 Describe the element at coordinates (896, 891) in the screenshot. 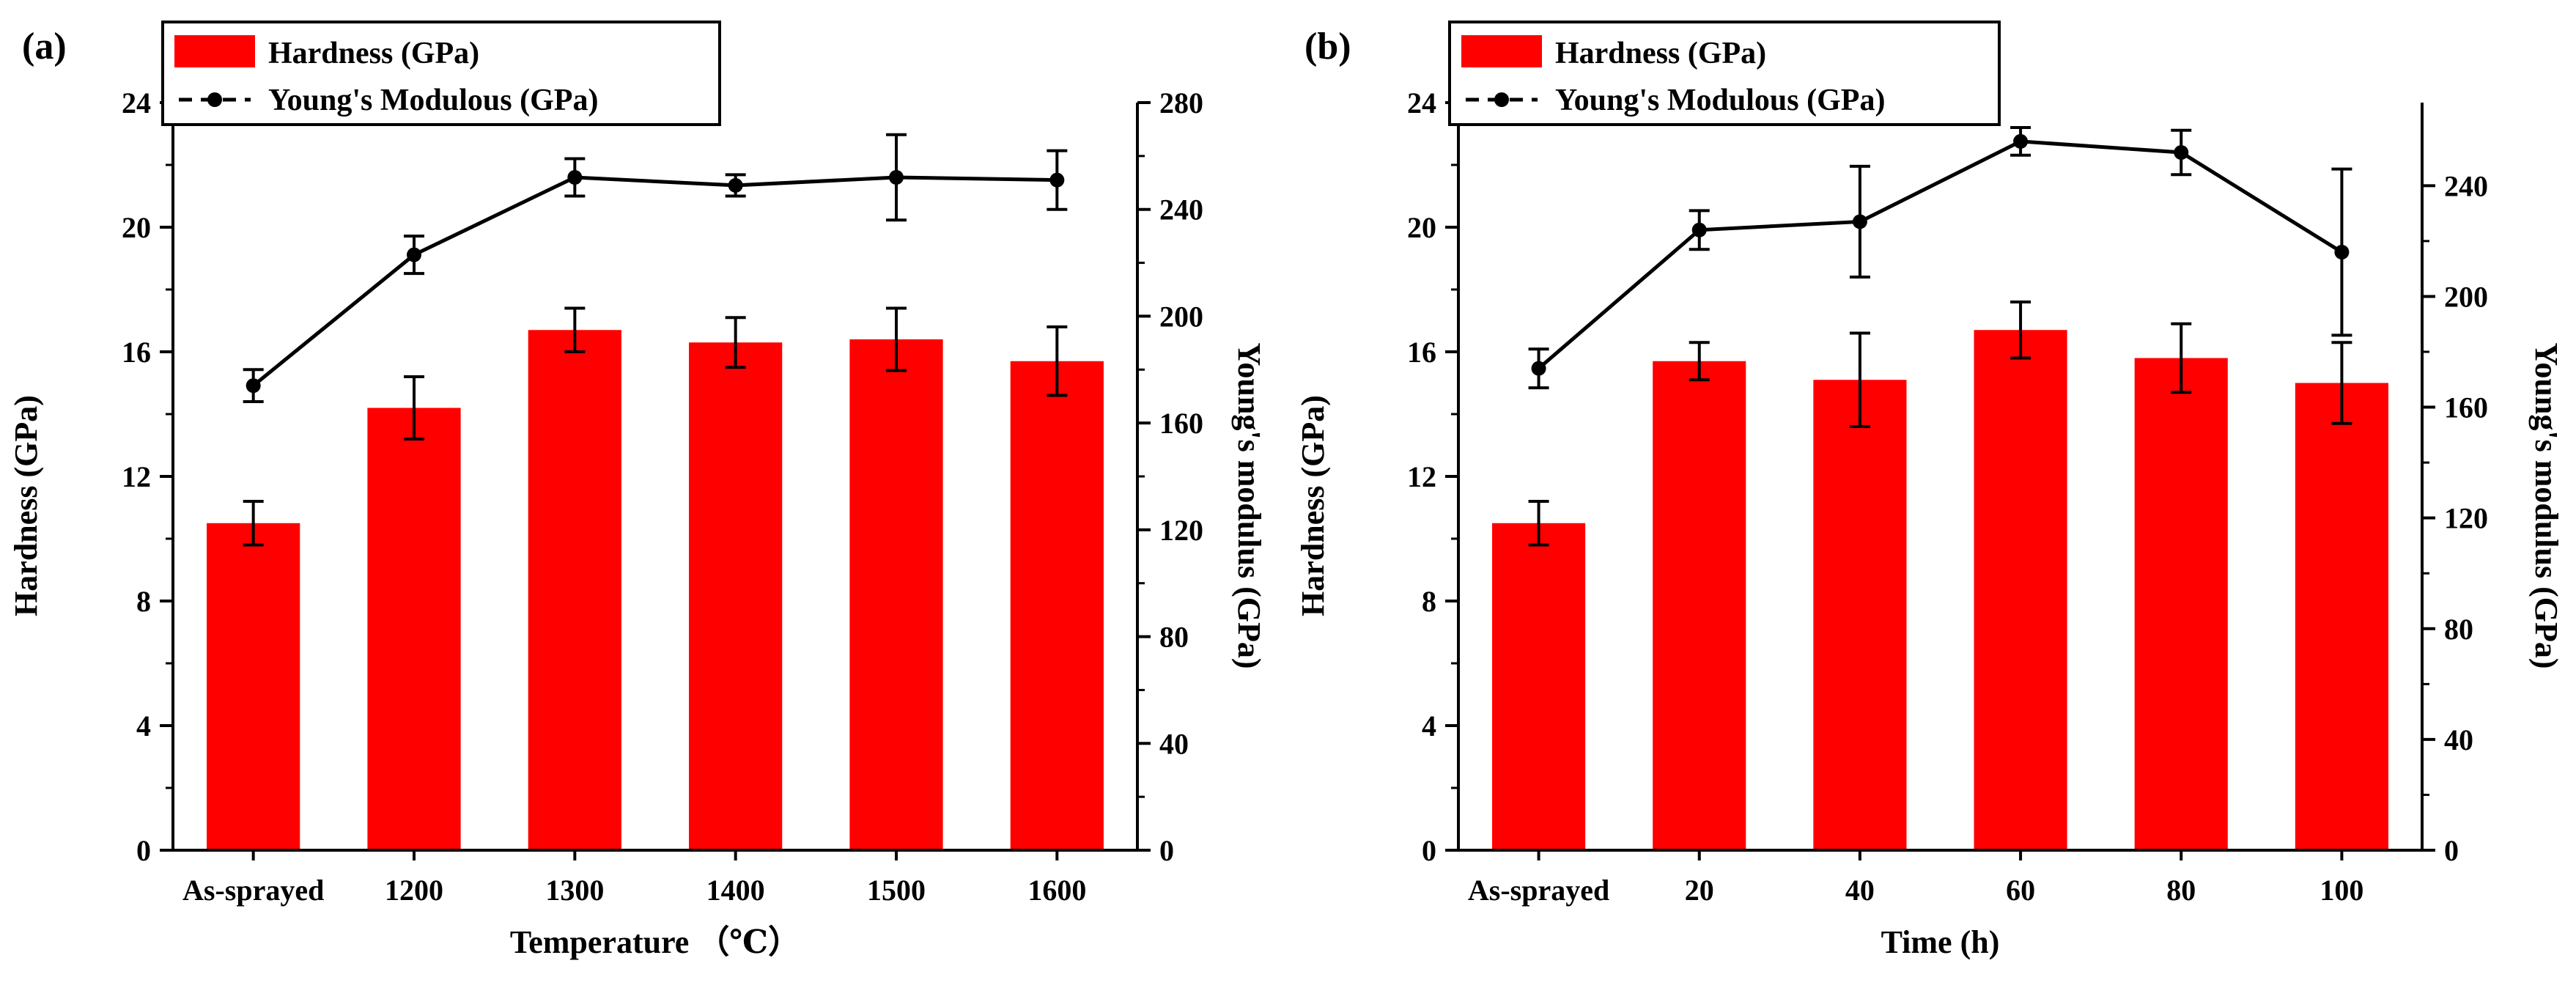

I see `x-tick-label: 1500` at that location.